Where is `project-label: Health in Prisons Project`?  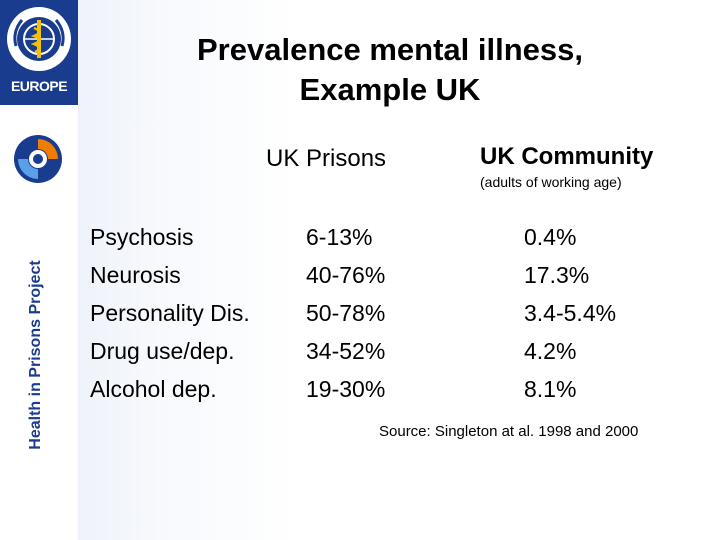 project-label: Health in Prisons Project is located at coordinates (35, 355).